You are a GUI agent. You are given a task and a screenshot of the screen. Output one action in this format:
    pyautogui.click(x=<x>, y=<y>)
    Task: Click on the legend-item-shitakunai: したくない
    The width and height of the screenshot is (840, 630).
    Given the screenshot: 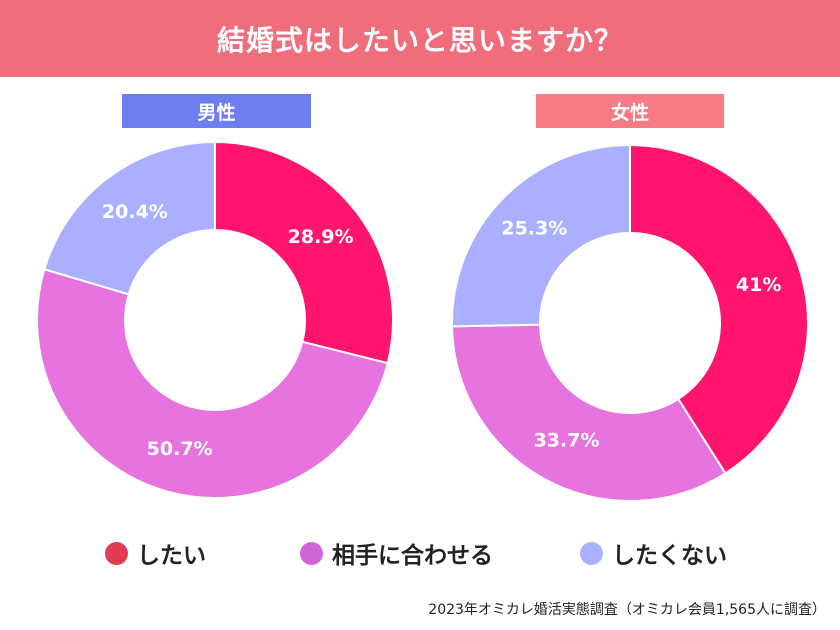 What is the action you would take?
    pyautogui.click(x=653, y=553)
    